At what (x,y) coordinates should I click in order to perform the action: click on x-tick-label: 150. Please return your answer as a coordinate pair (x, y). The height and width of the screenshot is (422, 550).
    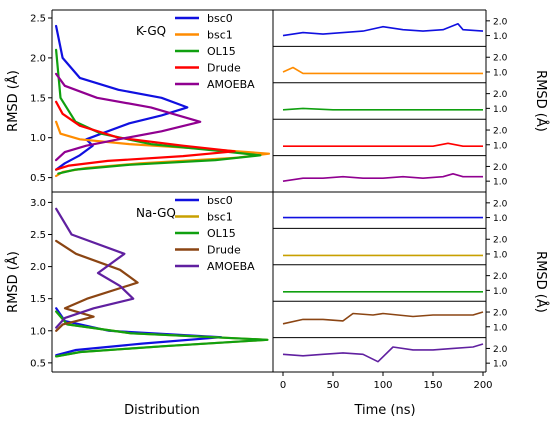
    Looking at the image, I should click on (432, 385).